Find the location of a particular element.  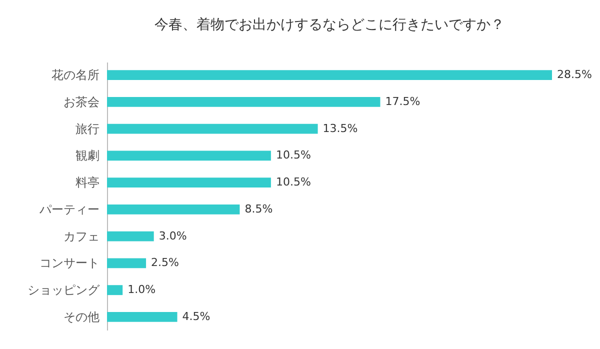

data-label: 1.0% is located at coordinates (142, 289).